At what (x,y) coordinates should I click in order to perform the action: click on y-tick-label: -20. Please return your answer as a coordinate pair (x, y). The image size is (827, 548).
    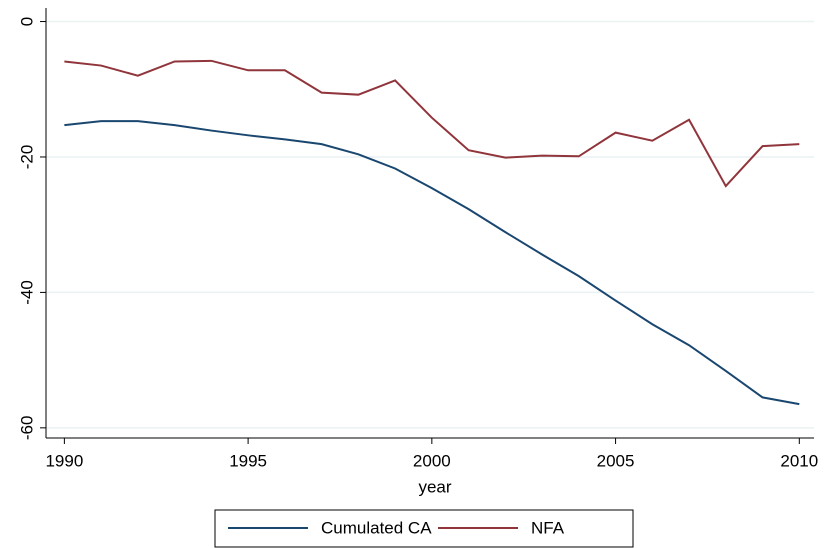
    Looking at the image, I should click on (26, 157).